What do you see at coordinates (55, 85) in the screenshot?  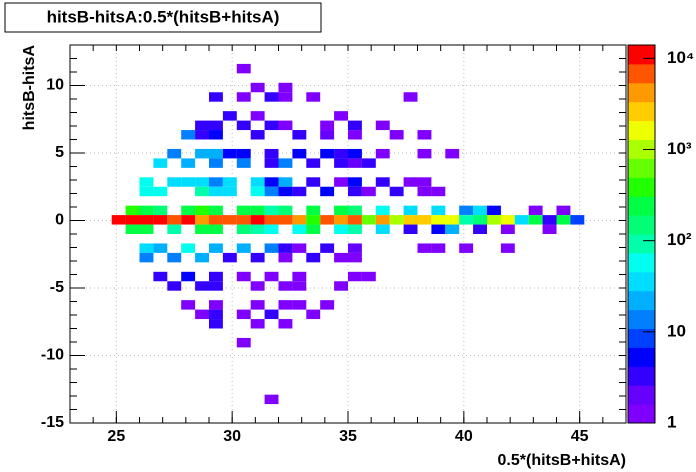 I see `y-tick-label: 10` at bounding box center [55, 85].